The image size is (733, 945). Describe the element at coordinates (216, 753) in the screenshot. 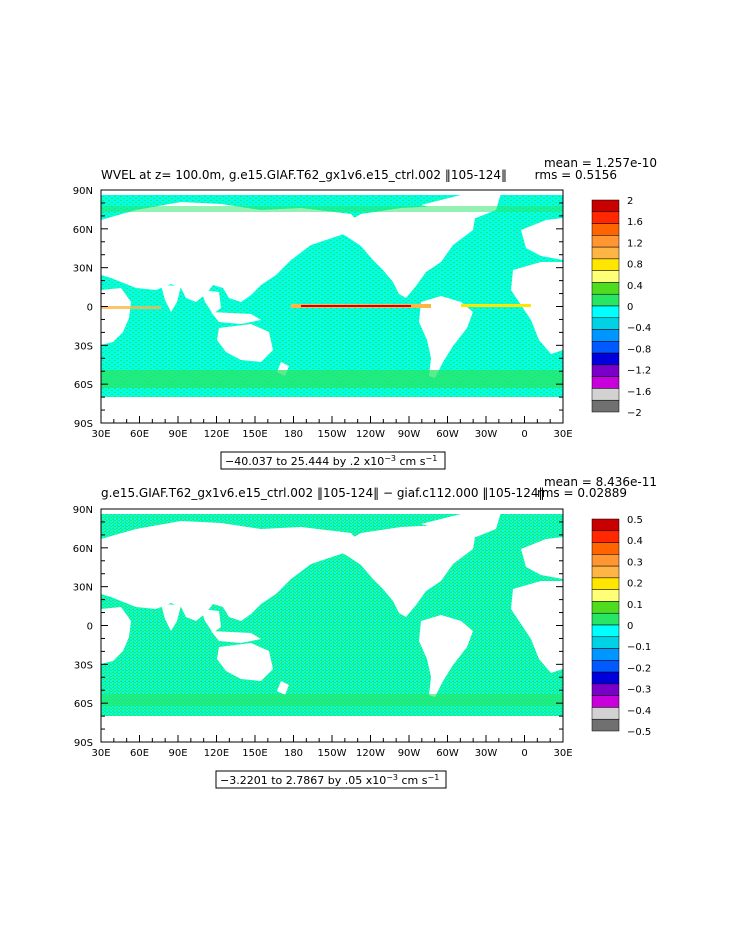

I see `lon-label: 120E` at that location.